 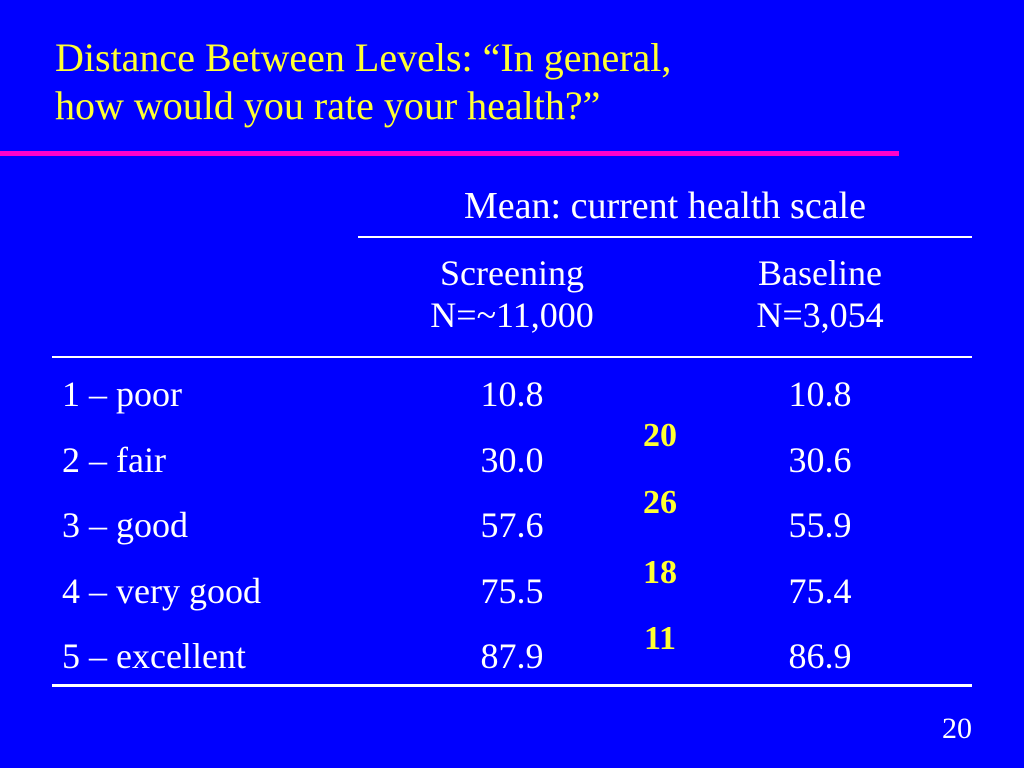 I want to click on column-baseline-n: N=3,054, so click(x=820, y=315).